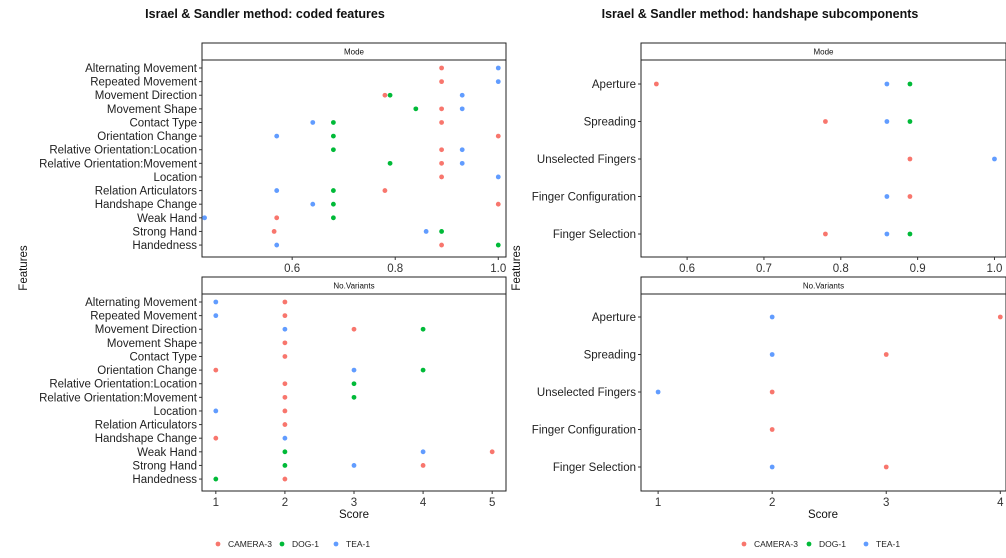 The height and width of the screenshot is (558, 1006). I want to click on y-tick-label: Repeated Movement, so click(144, 83).